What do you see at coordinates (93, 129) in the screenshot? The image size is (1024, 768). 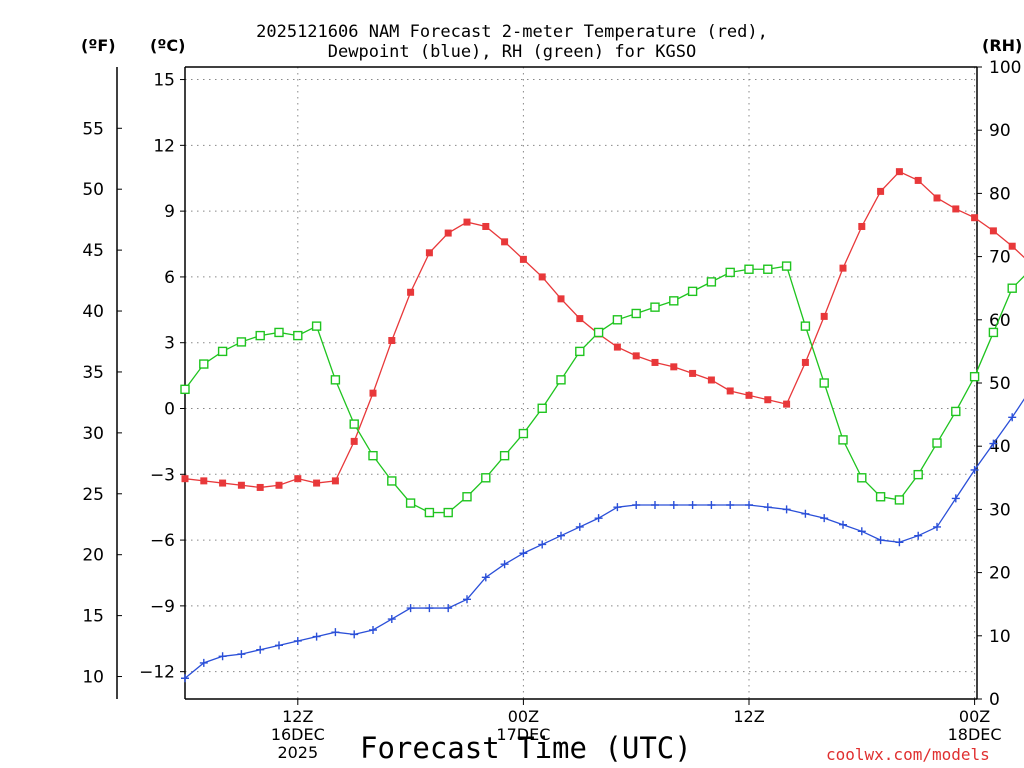 I see `fahrenheit-tick-label: 55` at bounding box center [93, 129].